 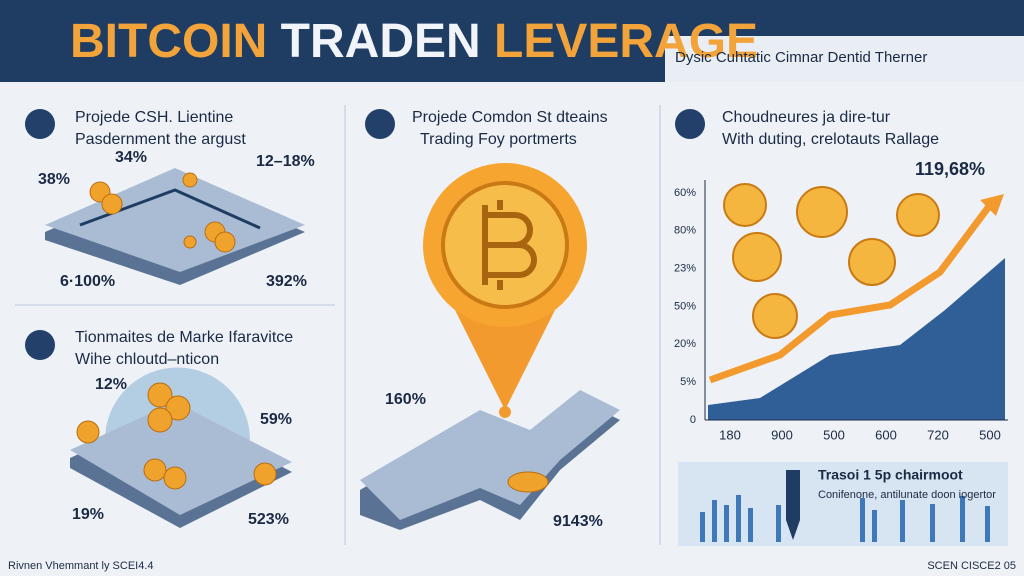 I want to click on panel-title: Projede Comdon St dteains, so click(x=510, y=117).